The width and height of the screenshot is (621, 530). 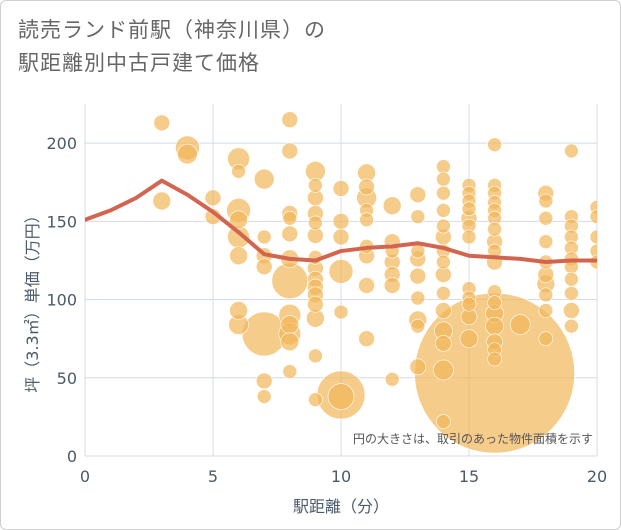 What do you see at coordinates (473, 438) in the screenshot?
I see `bubble-size-note: 円の大きさは、取引のあった物件面積を示す` at bounding box center [473, 438].